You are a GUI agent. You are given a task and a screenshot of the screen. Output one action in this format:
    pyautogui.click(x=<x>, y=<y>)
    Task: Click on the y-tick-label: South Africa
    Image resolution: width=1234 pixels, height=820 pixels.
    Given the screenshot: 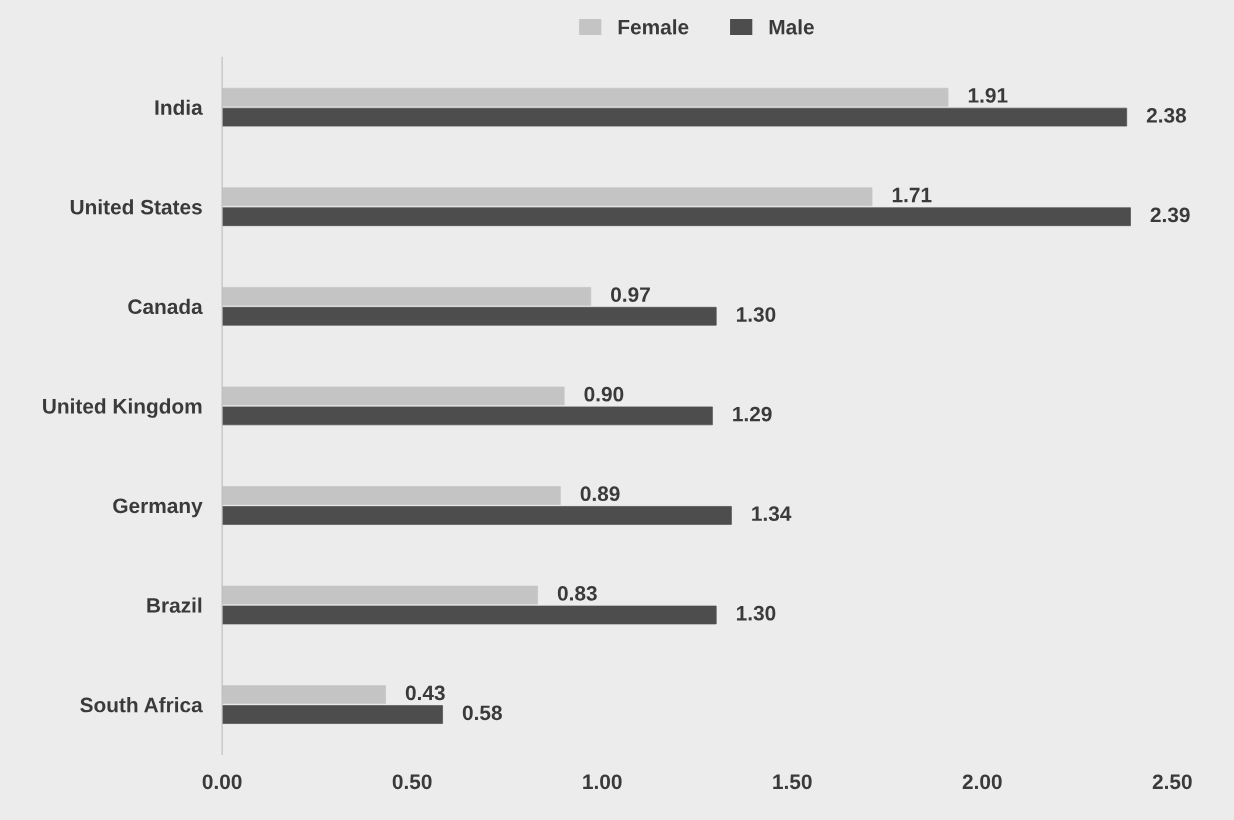 What is the action you would take?
    pyautogui.click(x=141, y=705)
    